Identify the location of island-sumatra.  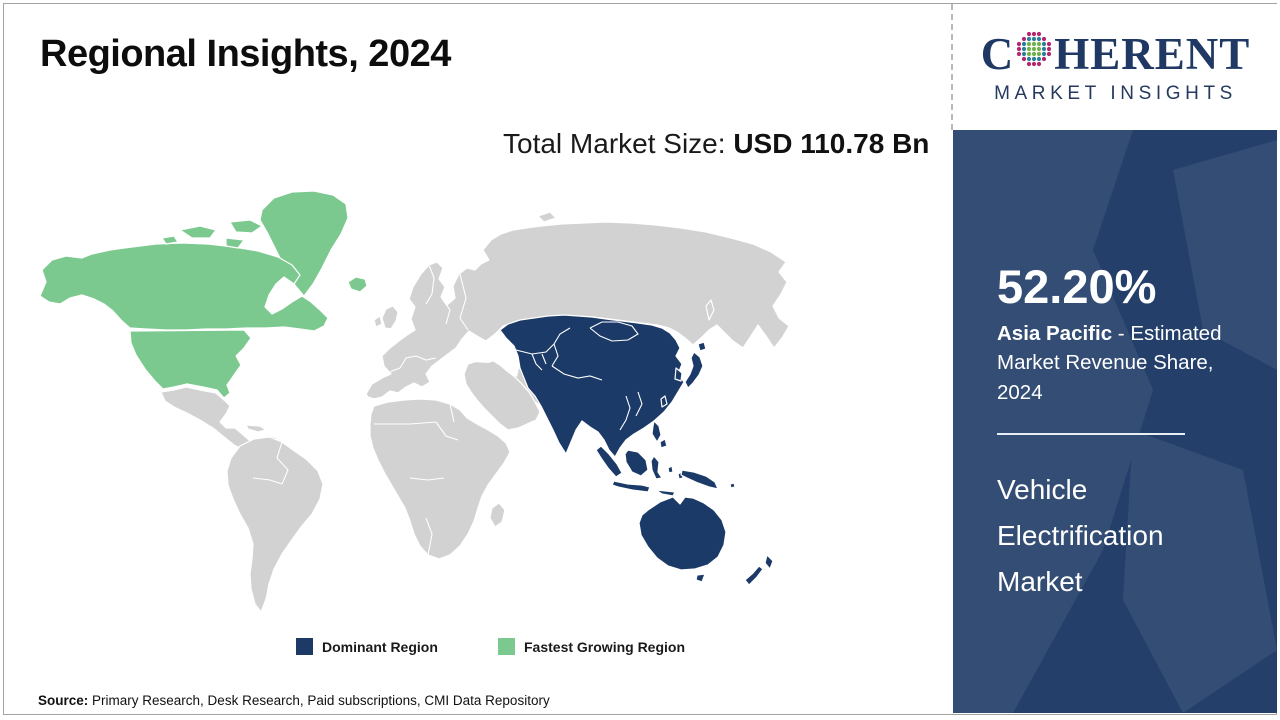
(609, 461).